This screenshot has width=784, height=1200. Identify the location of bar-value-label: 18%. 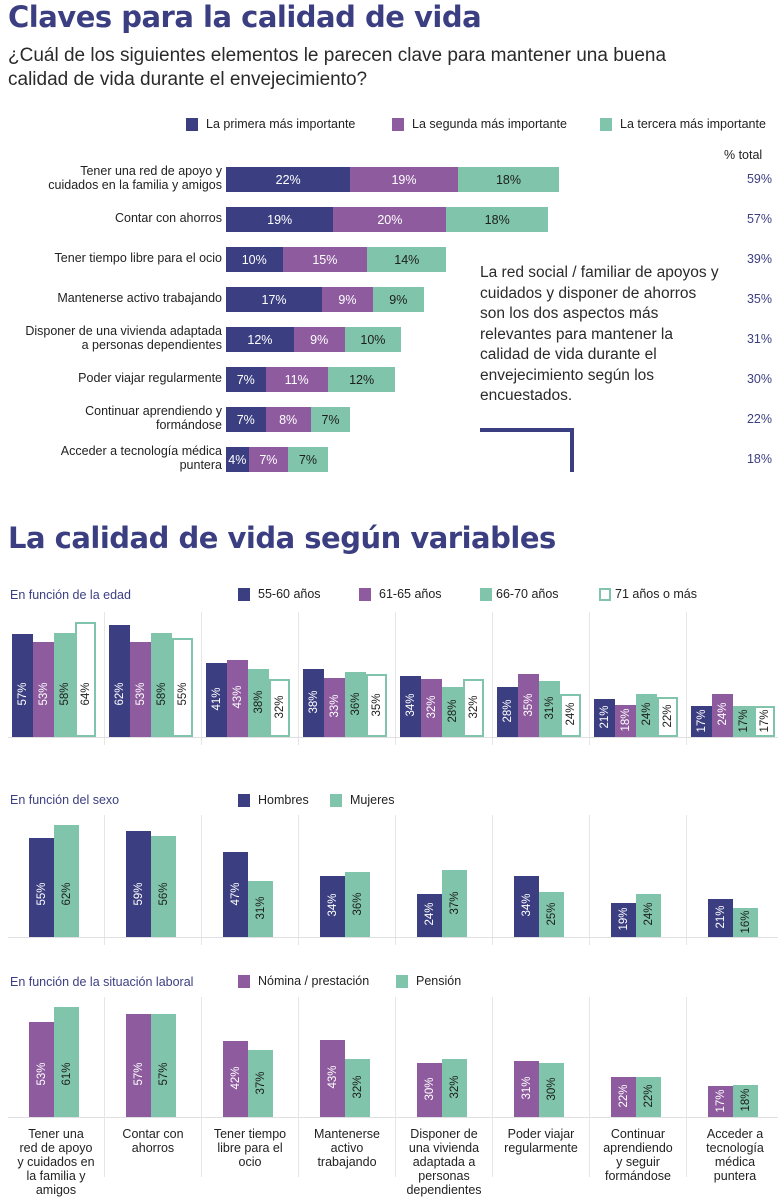
(625, 720).